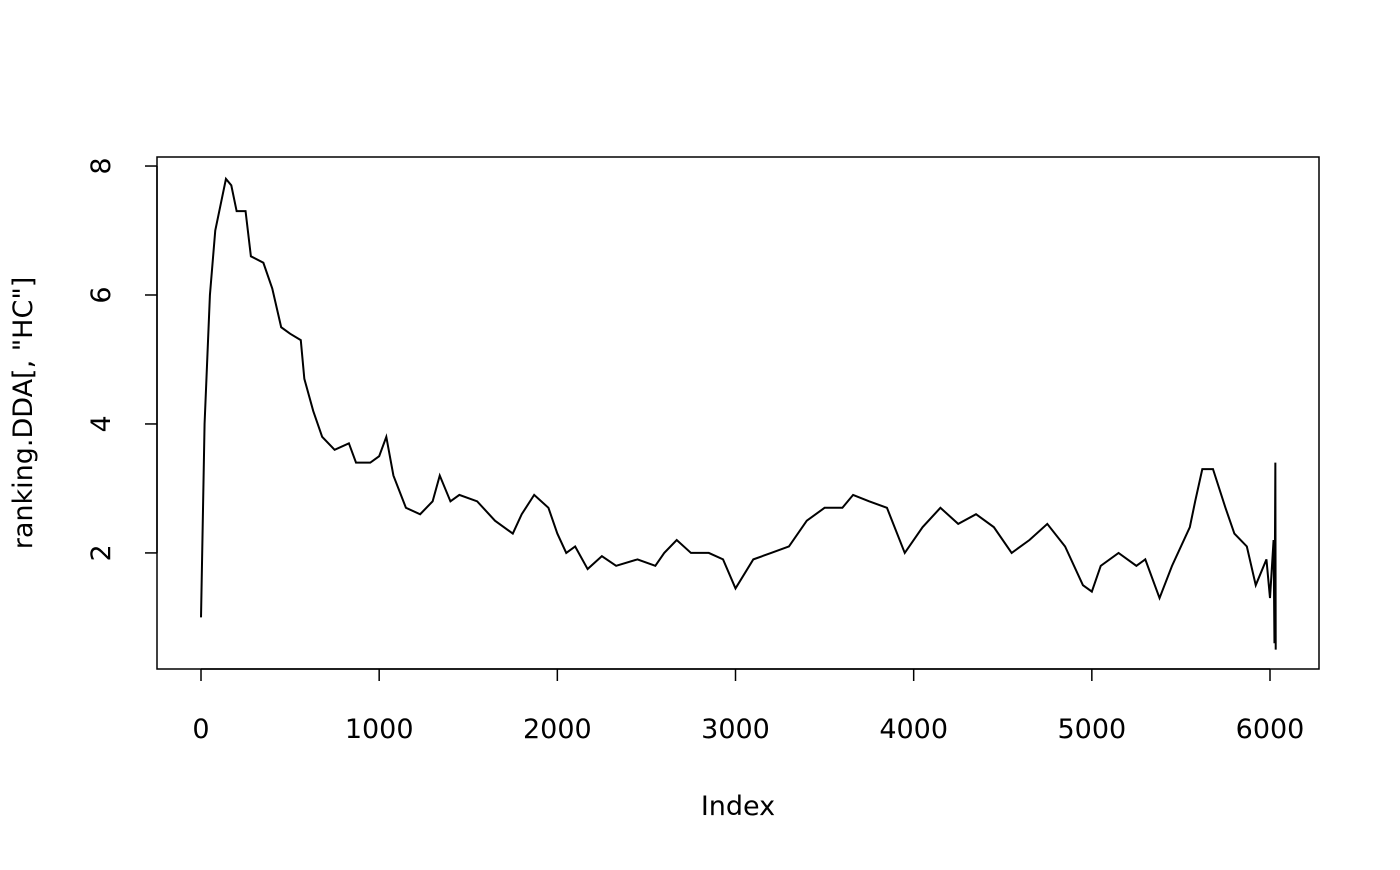 The width and height of the screenshot is (1400, 870). I want to click on x-tick-label: 3000, so click(735, 729).